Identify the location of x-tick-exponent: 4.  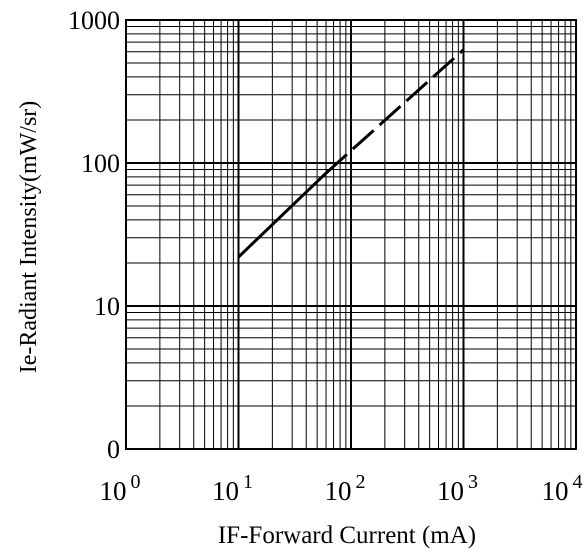
(578, 482).